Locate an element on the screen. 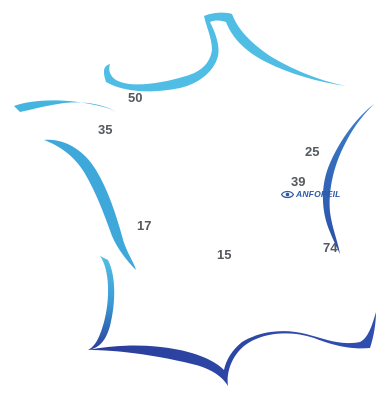  department-label-35: 35 is located at coordinates (105, 129).